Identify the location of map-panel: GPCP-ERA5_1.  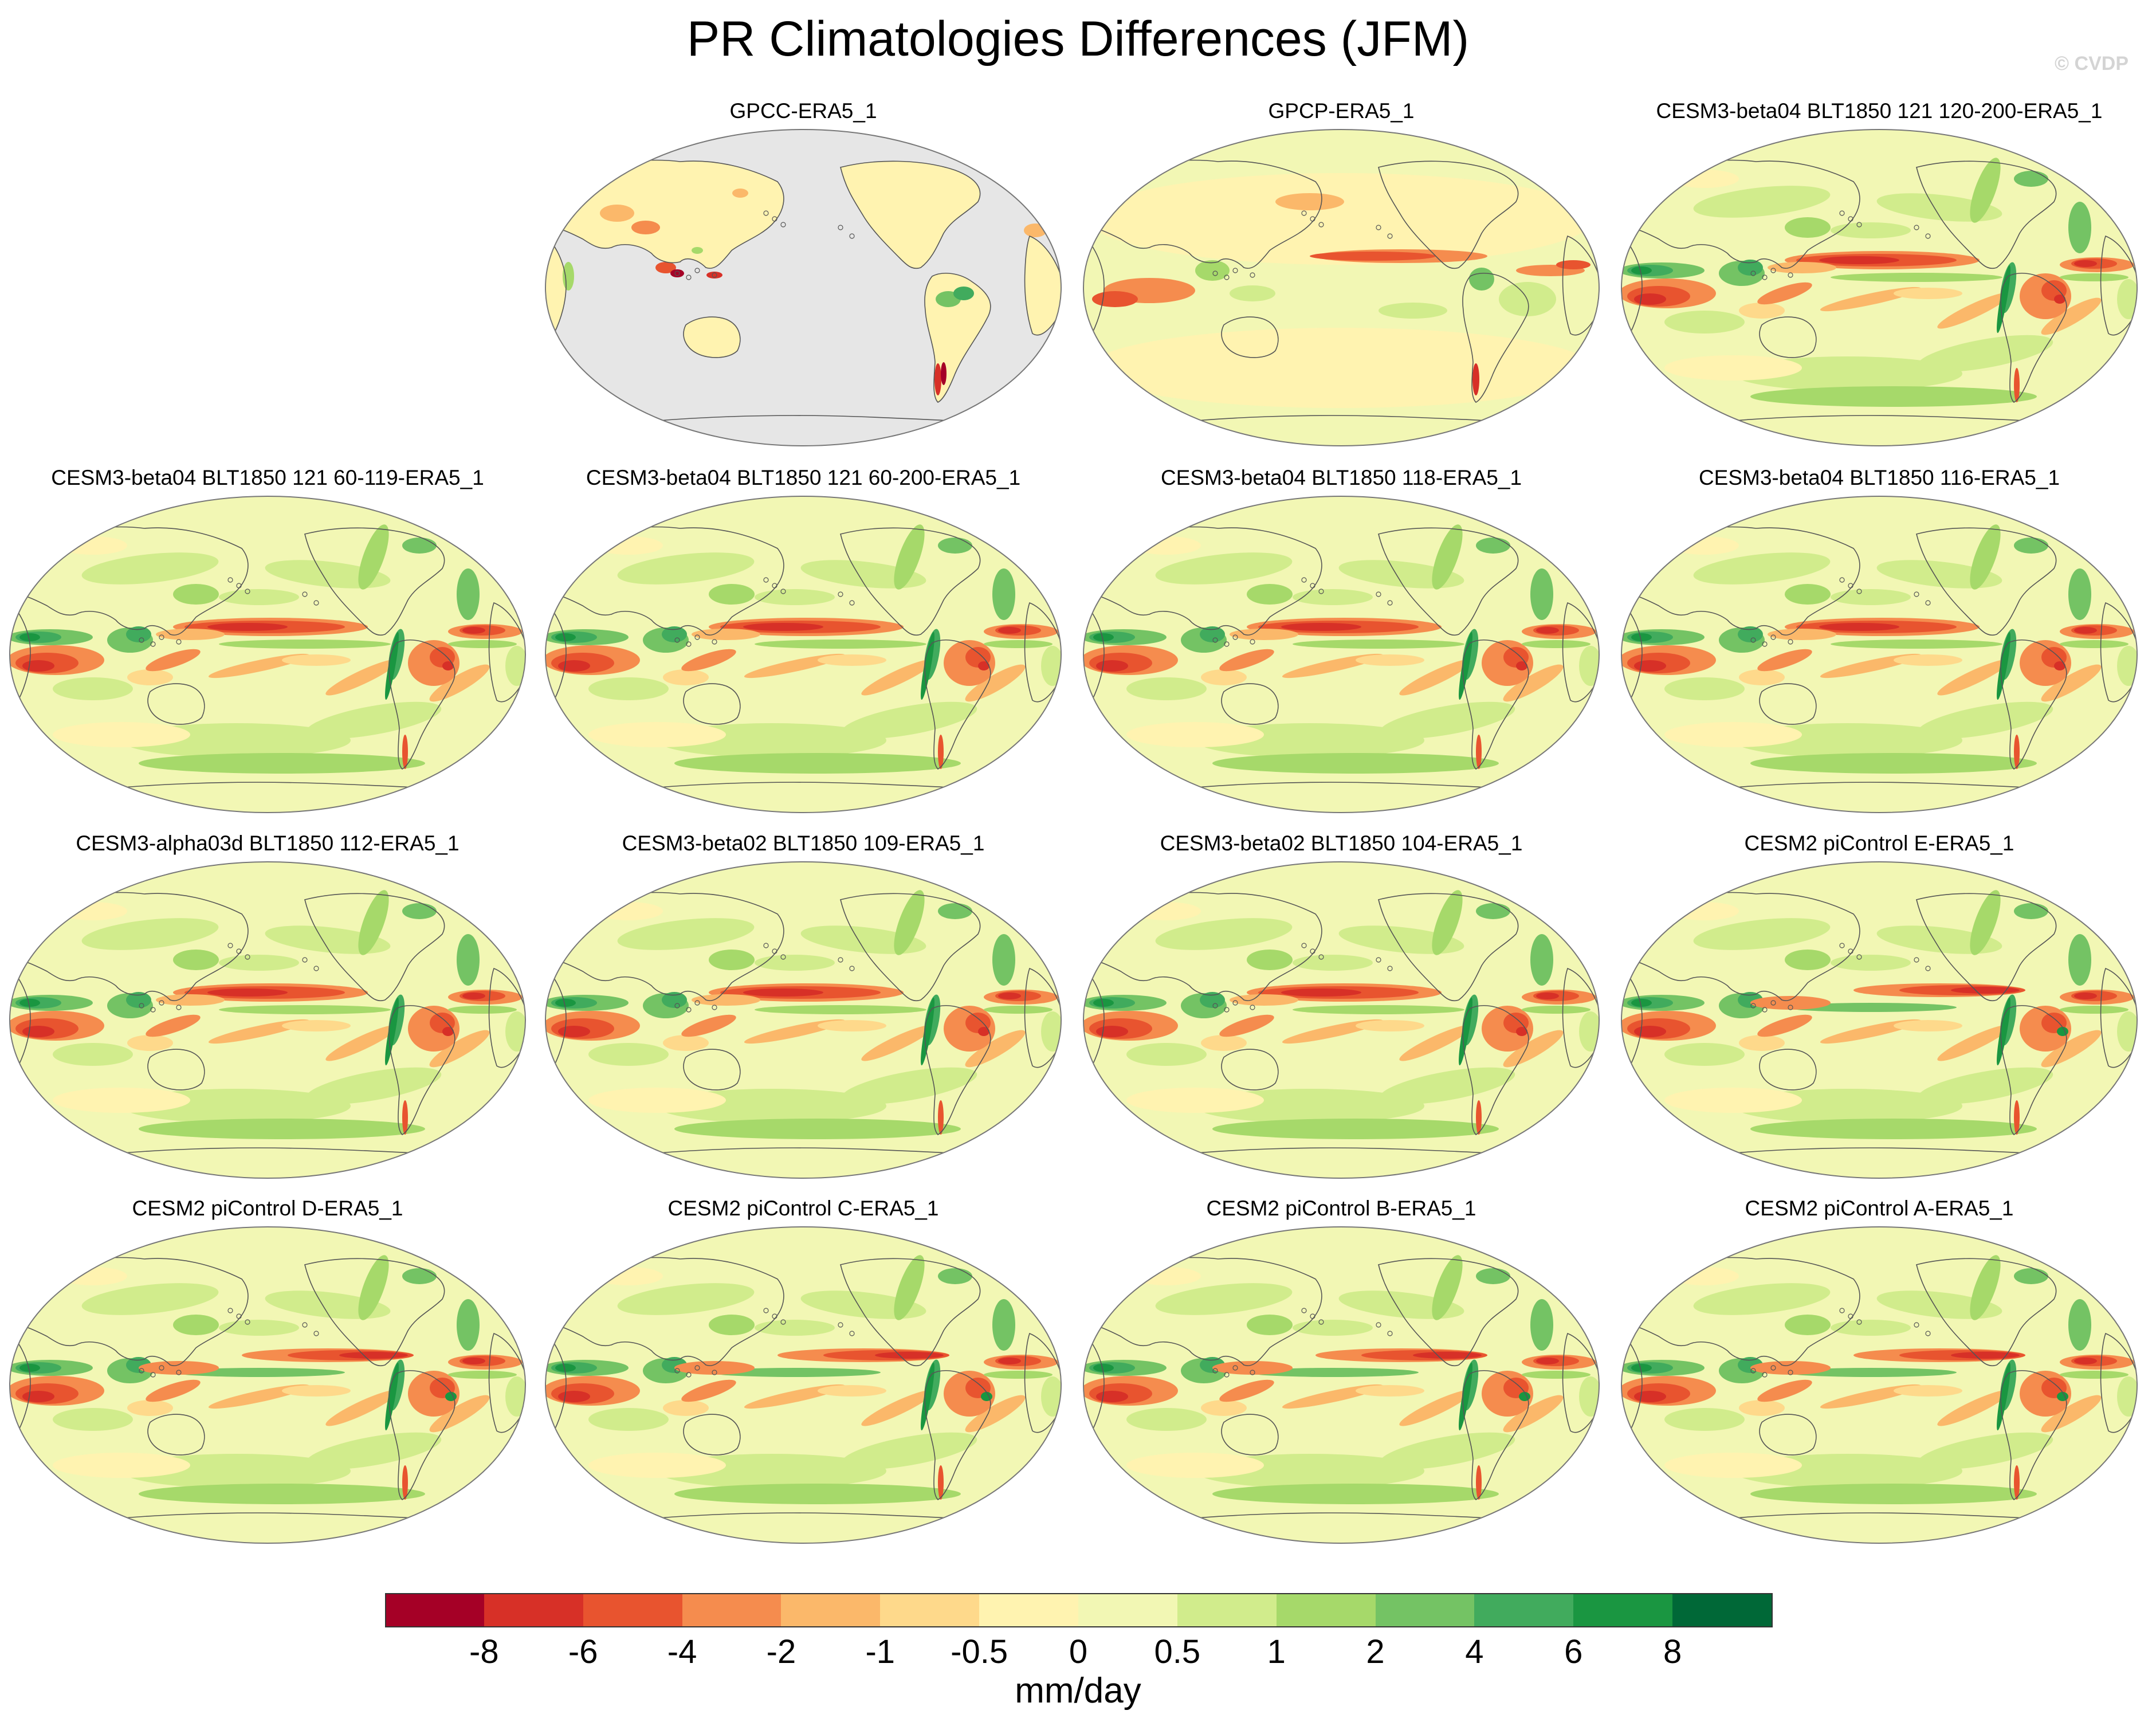
(1341, 277).